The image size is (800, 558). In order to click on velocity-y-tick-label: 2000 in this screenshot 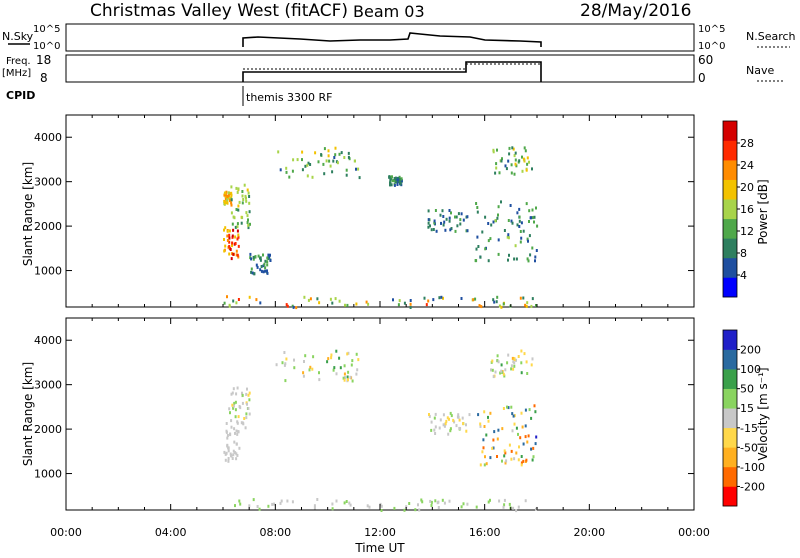, I will do `click(48, 429)`.